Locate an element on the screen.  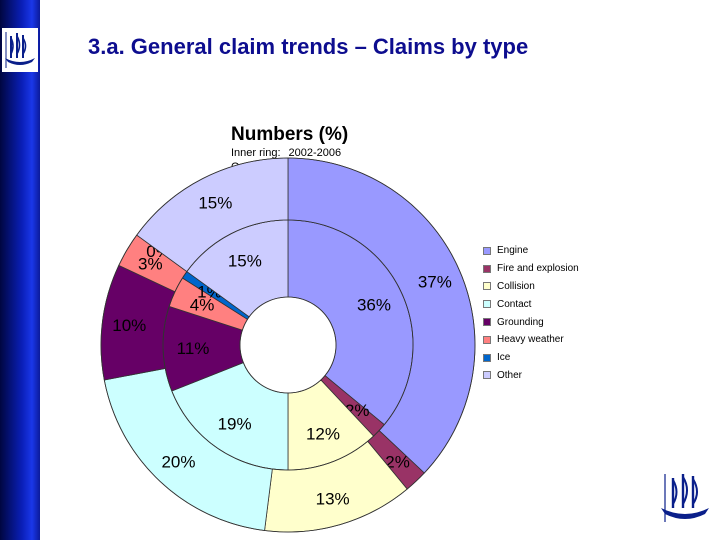
chart-title: Numbers (%) is located at coordinates (290, 134).